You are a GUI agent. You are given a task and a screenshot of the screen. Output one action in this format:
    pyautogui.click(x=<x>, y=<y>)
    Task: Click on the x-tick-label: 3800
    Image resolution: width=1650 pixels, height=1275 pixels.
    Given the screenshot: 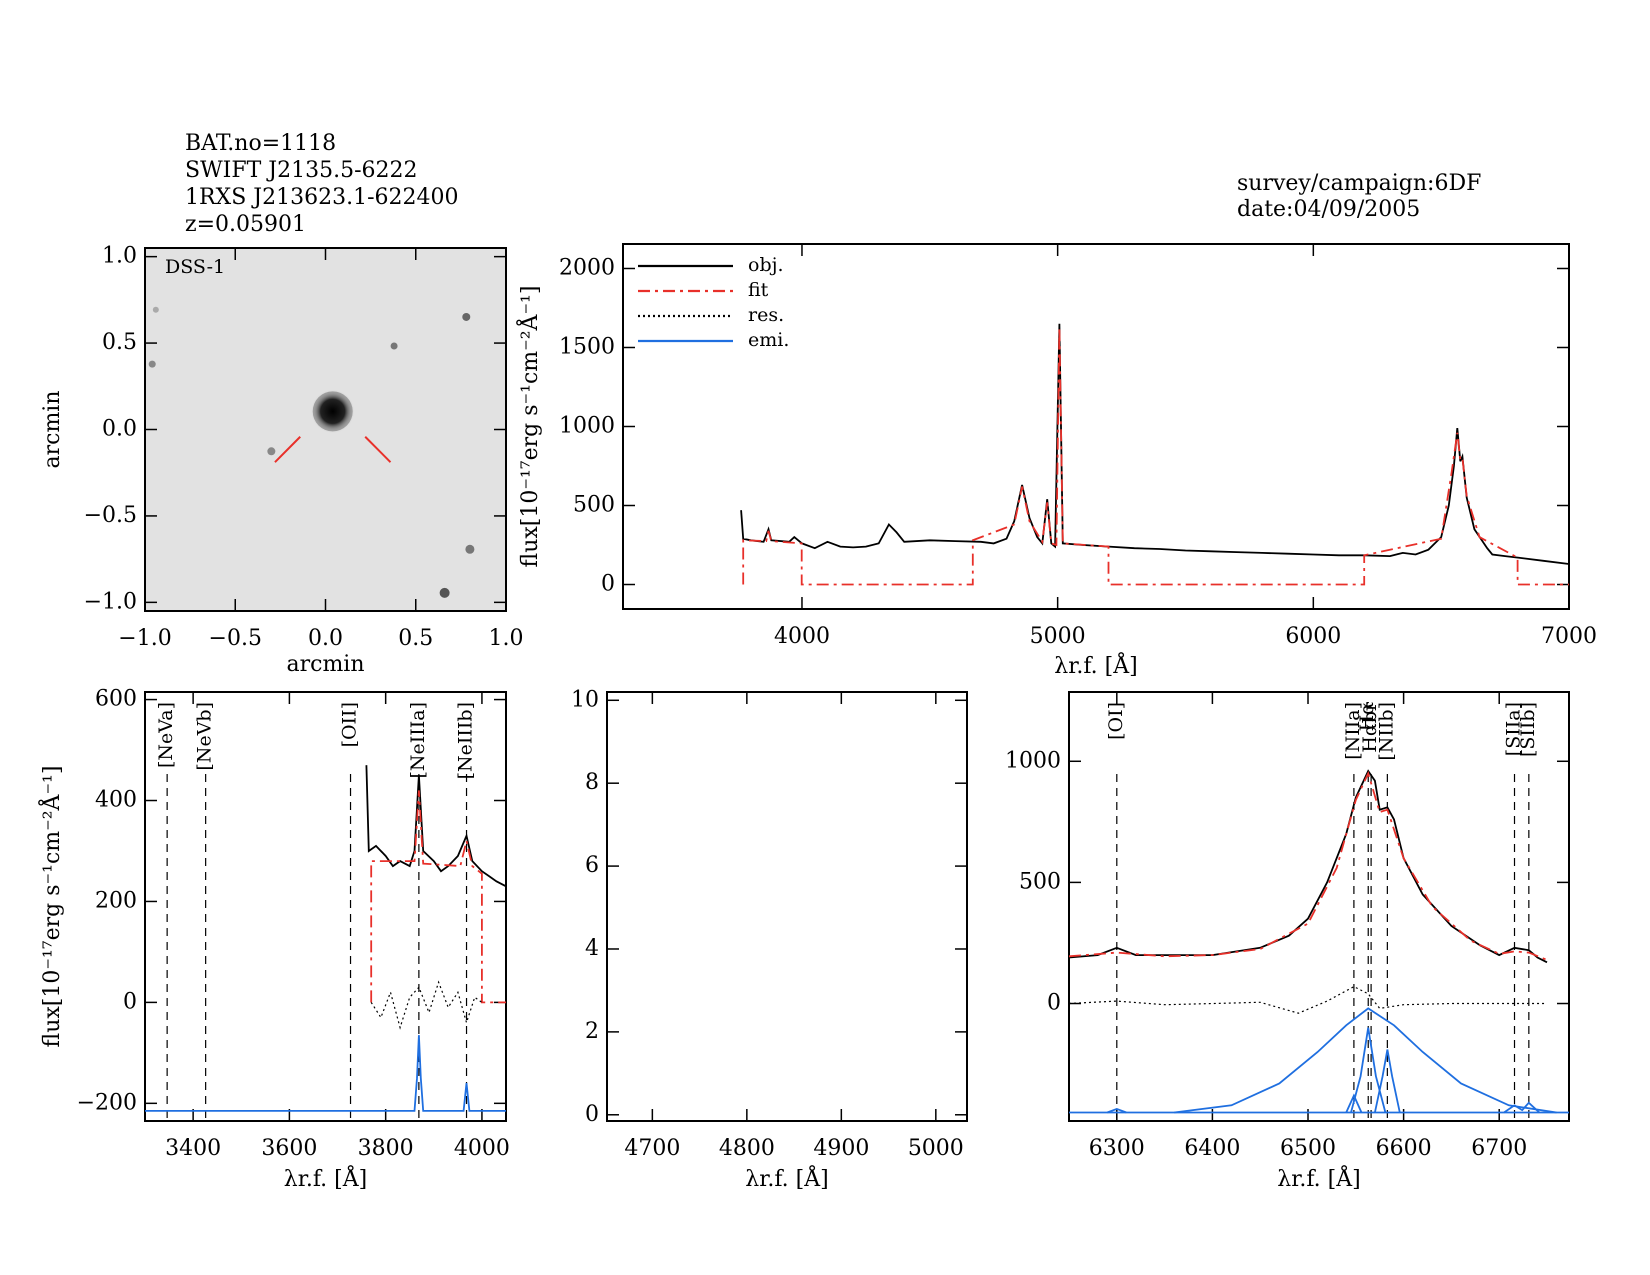 What is the action you would take?
    pyautogui.click(x=386, y=1148)
    